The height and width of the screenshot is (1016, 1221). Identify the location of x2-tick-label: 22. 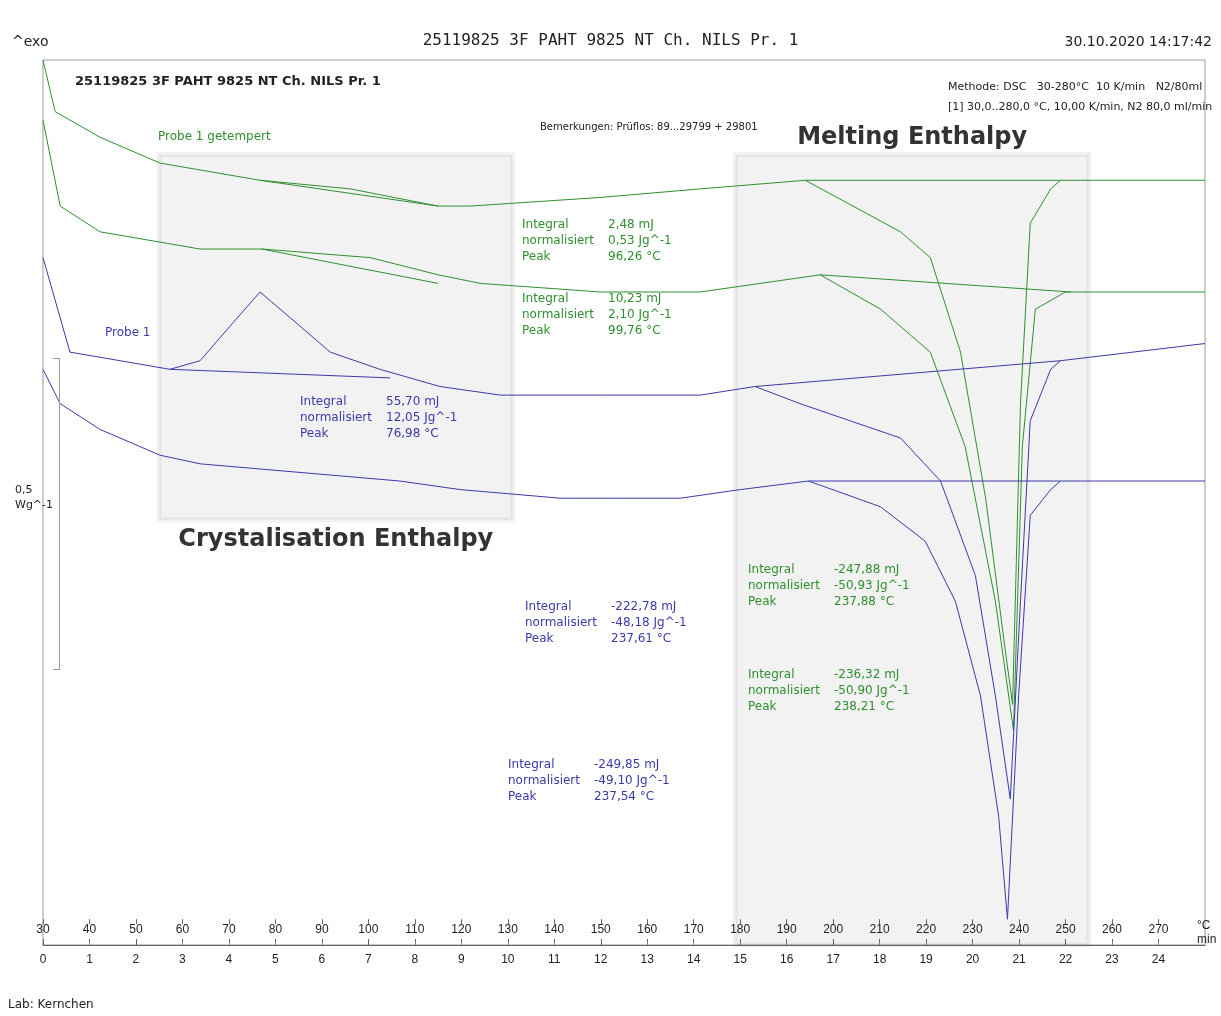
(1065, 959).